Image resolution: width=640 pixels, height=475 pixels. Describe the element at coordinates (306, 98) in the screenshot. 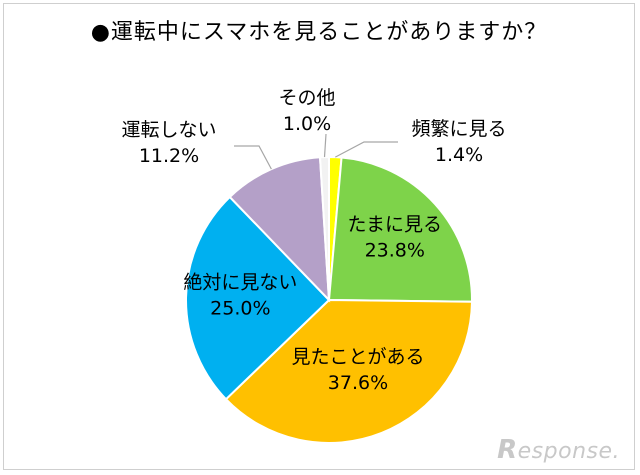

I see `slice-label: その他` at that location.